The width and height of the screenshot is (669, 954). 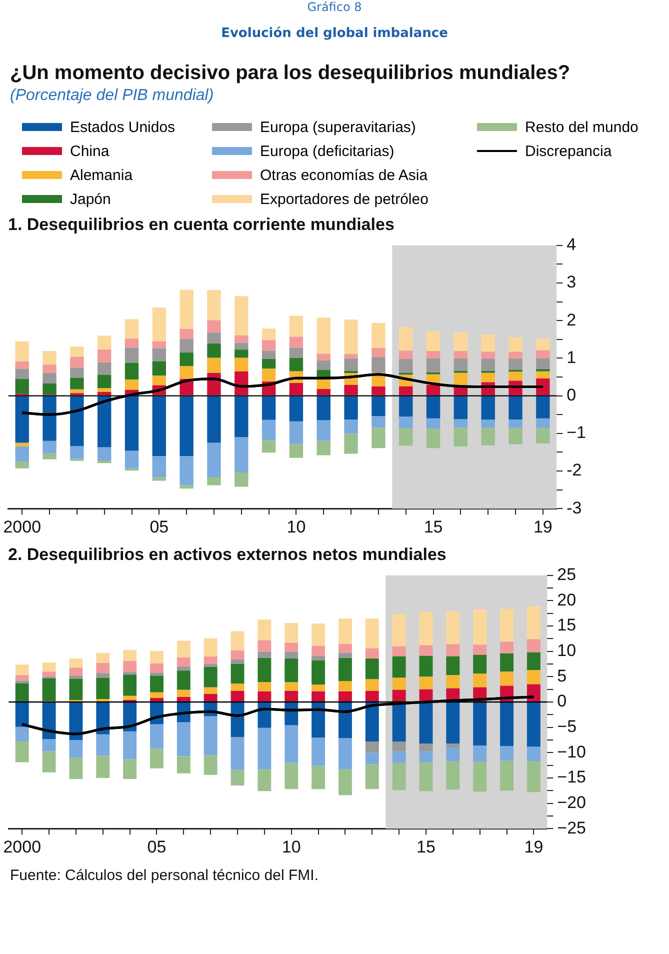 I want to click on legend-label: Europa (superavitarias), so click(x=338, y=127).